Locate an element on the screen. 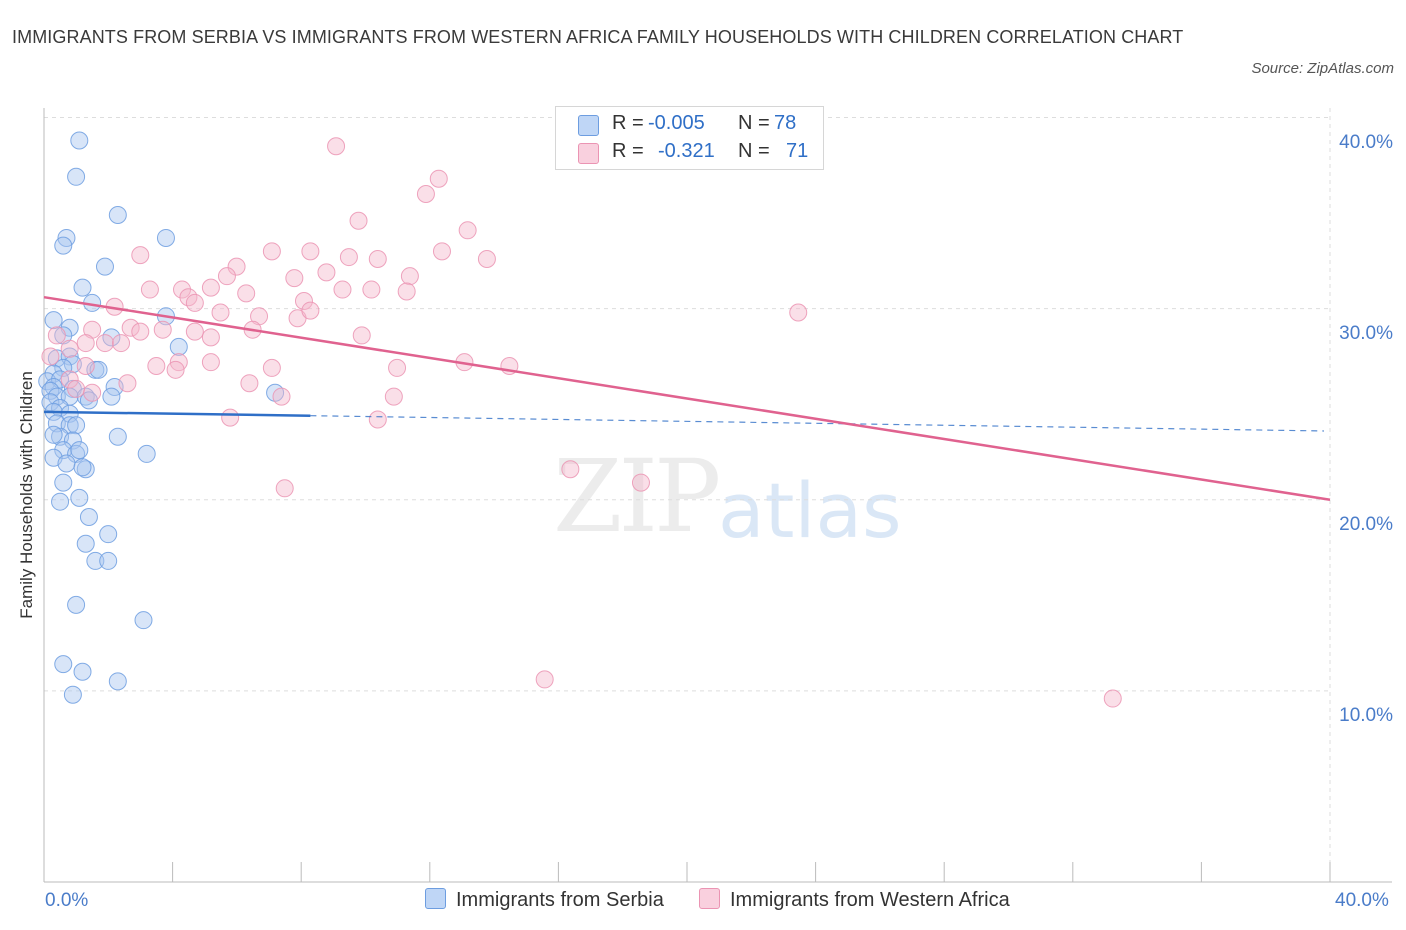 Image resolution: width=1406 pixels, height=930 pixels. watermark-zip: ZIP is located at coordinates (637, 496).